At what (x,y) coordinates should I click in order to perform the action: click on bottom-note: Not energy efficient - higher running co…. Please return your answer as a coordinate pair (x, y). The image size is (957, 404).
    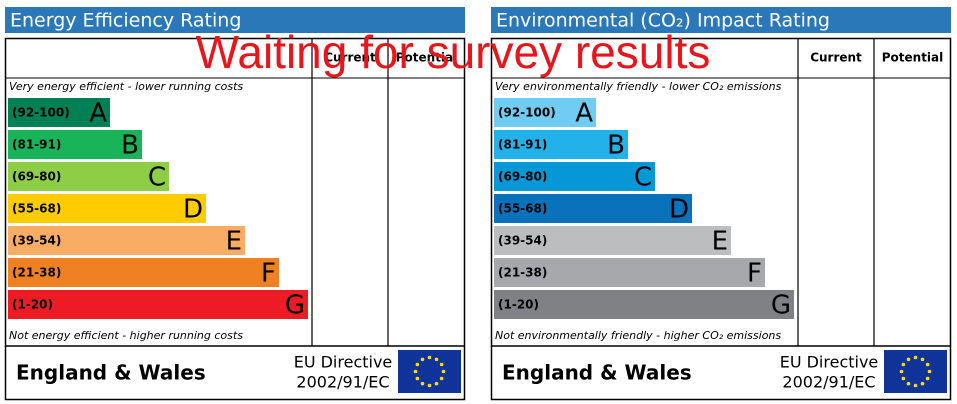
    Looking at the image, I should click on (126, 335).